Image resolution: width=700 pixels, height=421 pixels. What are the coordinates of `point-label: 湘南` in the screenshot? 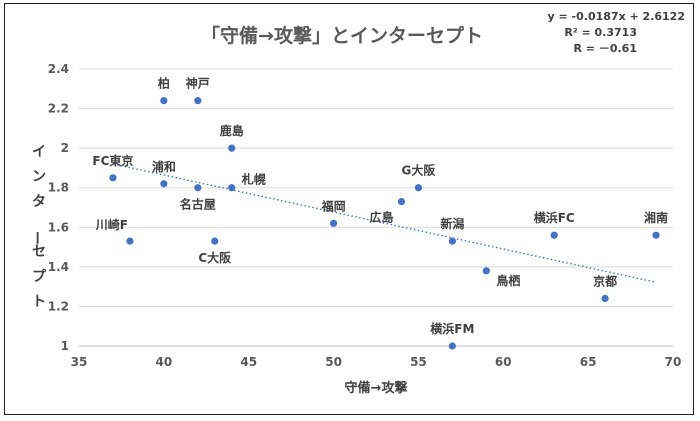 It's located at (656, 217).